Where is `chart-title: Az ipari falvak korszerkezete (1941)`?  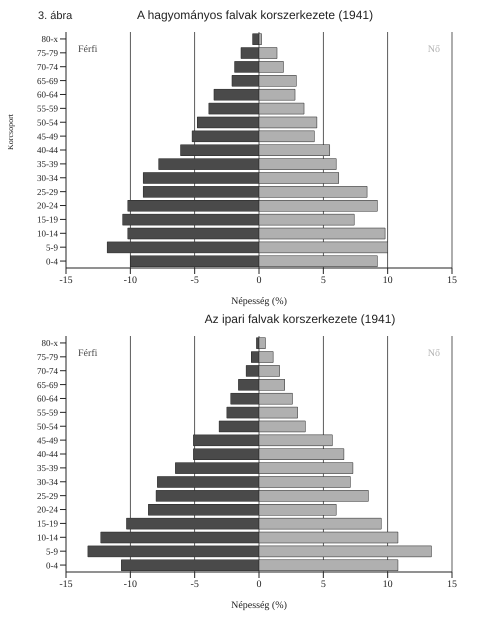 chart-title: Az ipari falvak korszerkezete (1941) is located at coordinates (300, 319).